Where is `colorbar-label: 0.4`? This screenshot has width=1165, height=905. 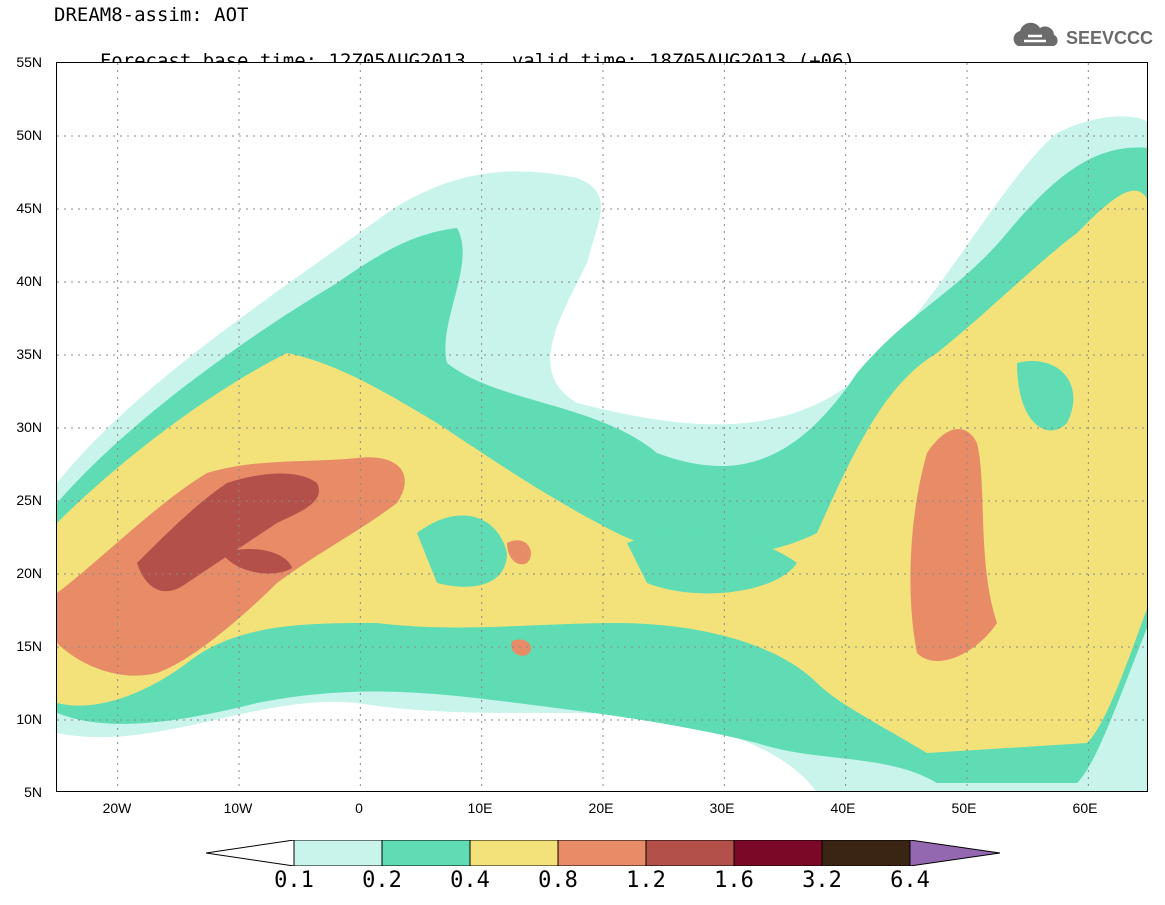 colorbar-label: 0.4 is located at coordinates (470, 880).